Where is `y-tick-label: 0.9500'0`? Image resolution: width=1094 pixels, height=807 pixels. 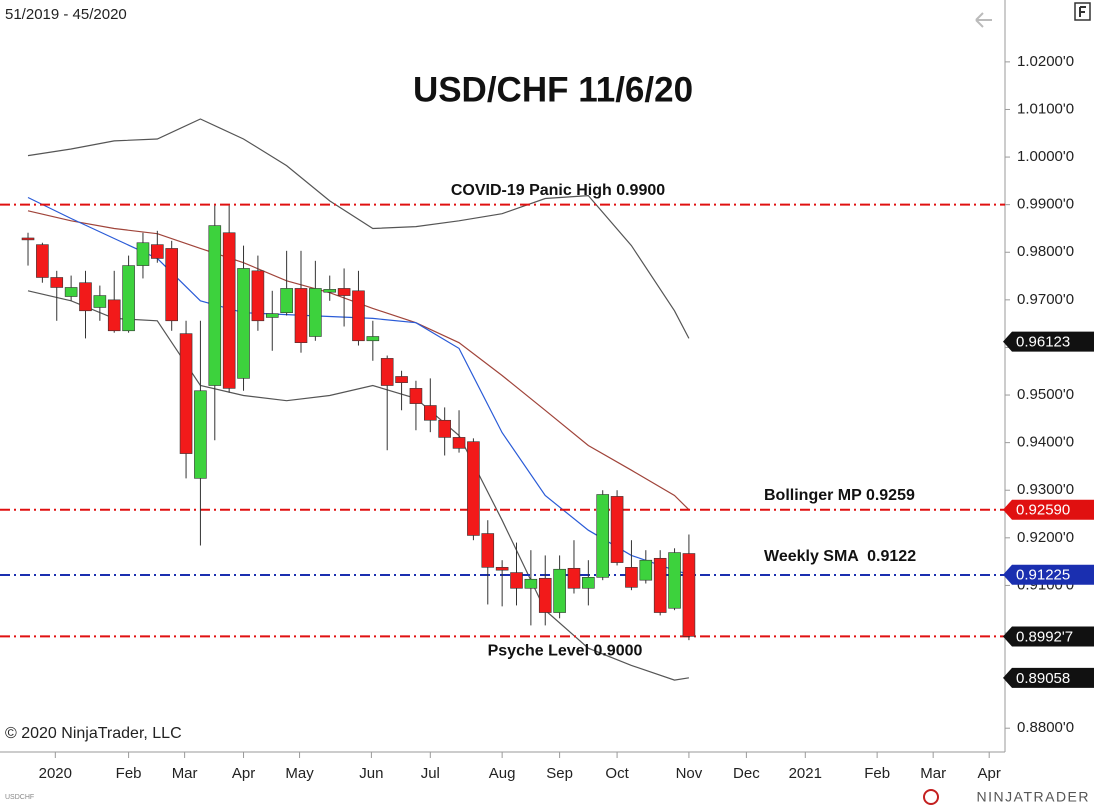 y-tick-label: 0.9500'0 is located at coordinates (1045, 394).